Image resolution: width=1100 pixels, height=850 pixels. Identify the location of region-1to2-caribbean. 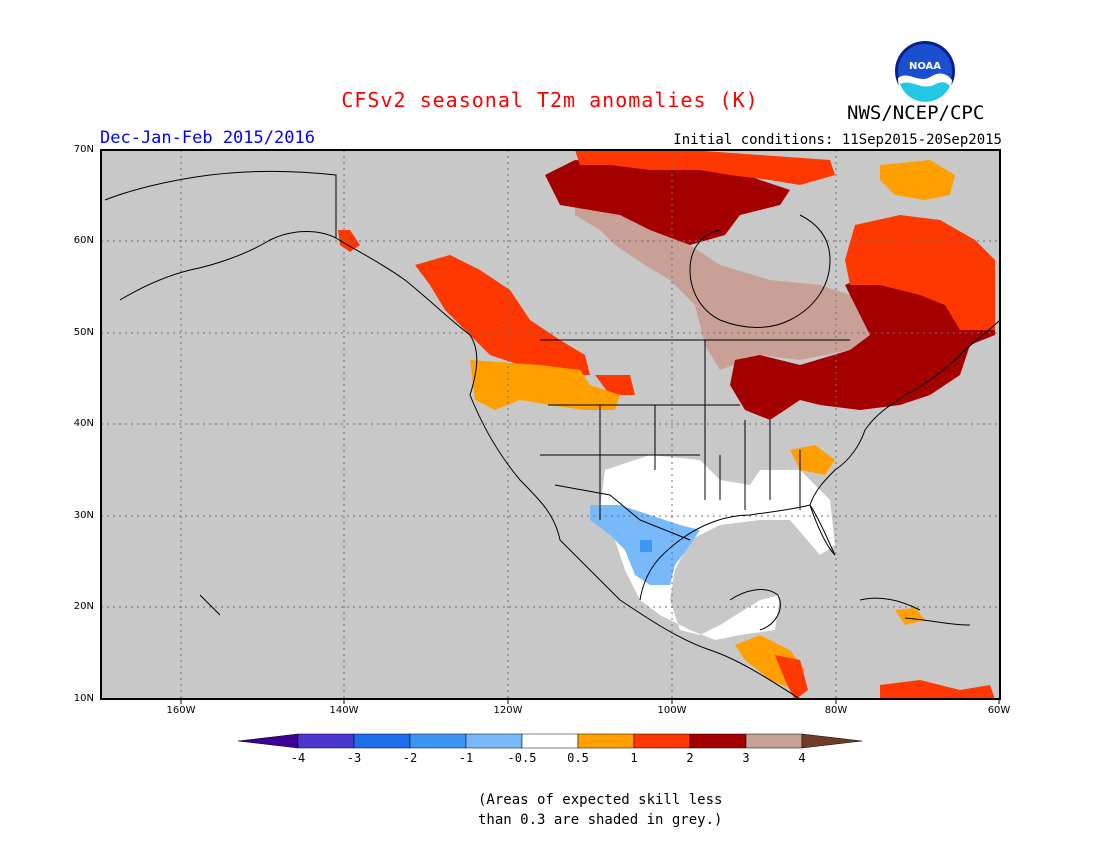
(937, 689).